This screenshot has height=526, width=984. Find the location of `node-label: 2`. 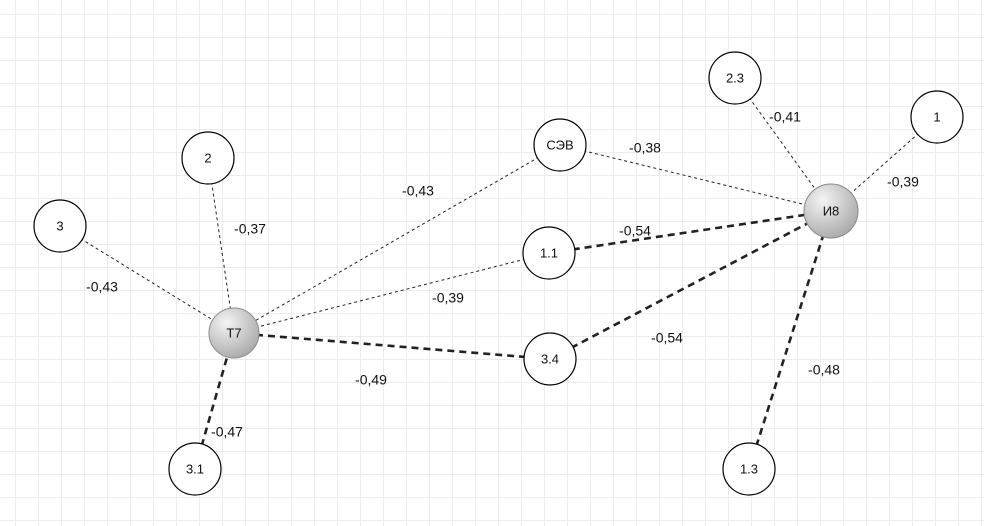

node-label: 2 is located at coordinates (207, 157).